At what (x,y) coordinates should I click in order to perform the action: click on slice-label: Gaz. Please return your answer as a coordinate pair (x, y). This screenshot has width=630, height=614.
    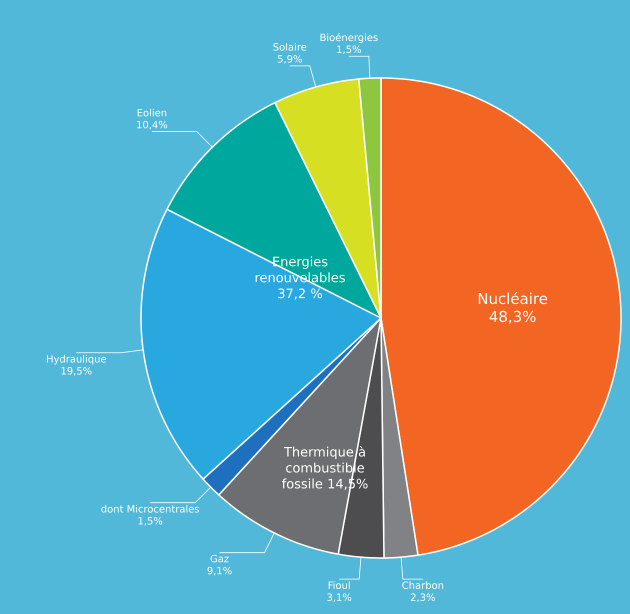
    Looking at the image, I should click on (219, 558).